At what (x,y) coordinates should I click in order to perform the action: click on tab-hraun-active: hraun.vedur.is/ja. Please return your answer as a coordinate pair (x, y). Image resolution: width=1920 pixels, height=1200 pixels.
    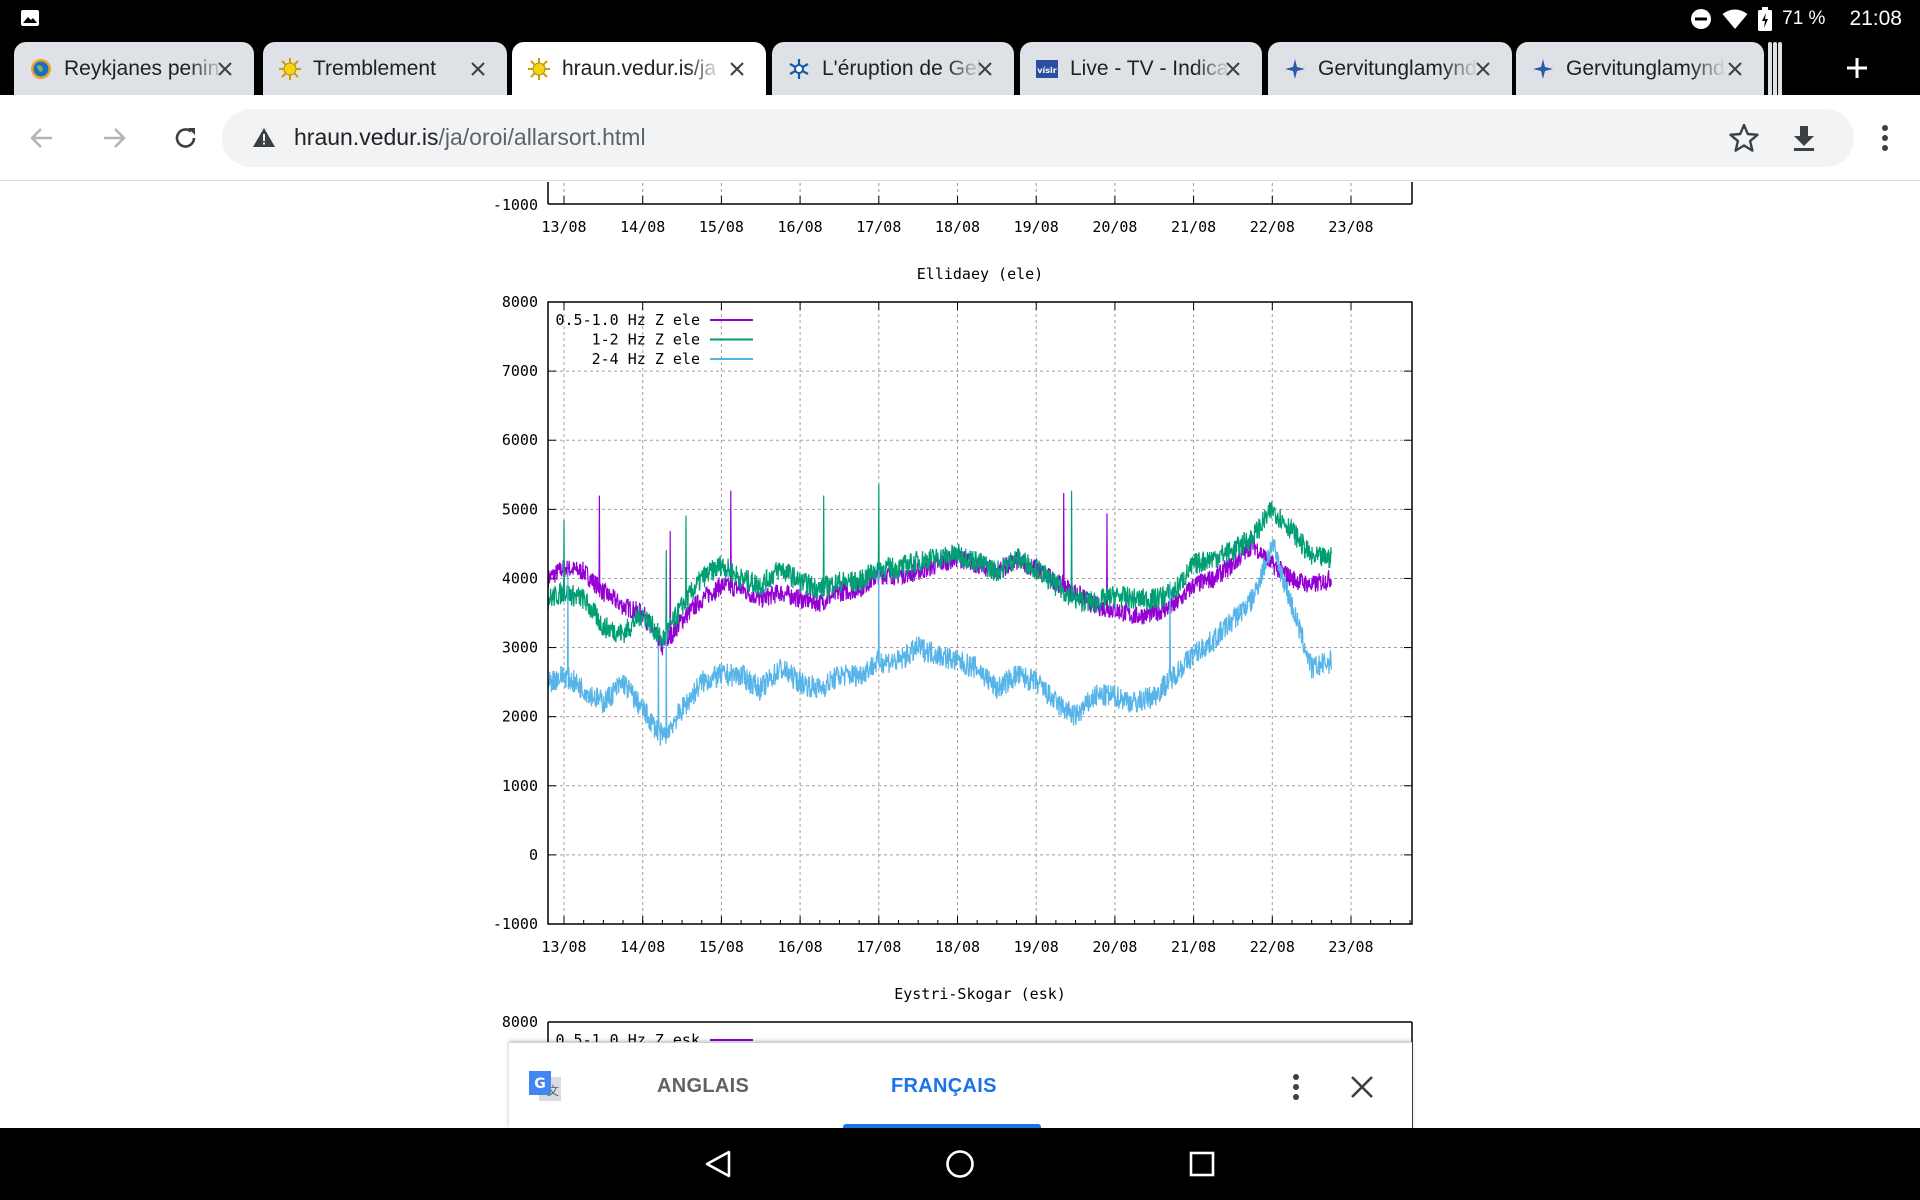
    Looking at the image, I should click on (639, 68).